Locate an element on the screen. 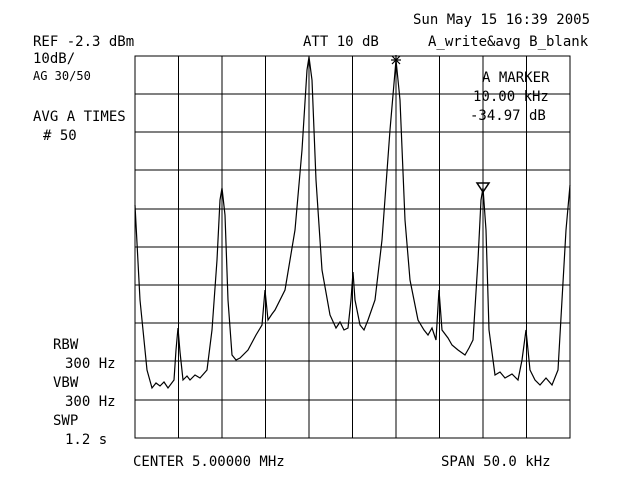 The image size is (640, 480). datetime: Sun May 15 16:39 2005 is located at coordinates (501, 20).